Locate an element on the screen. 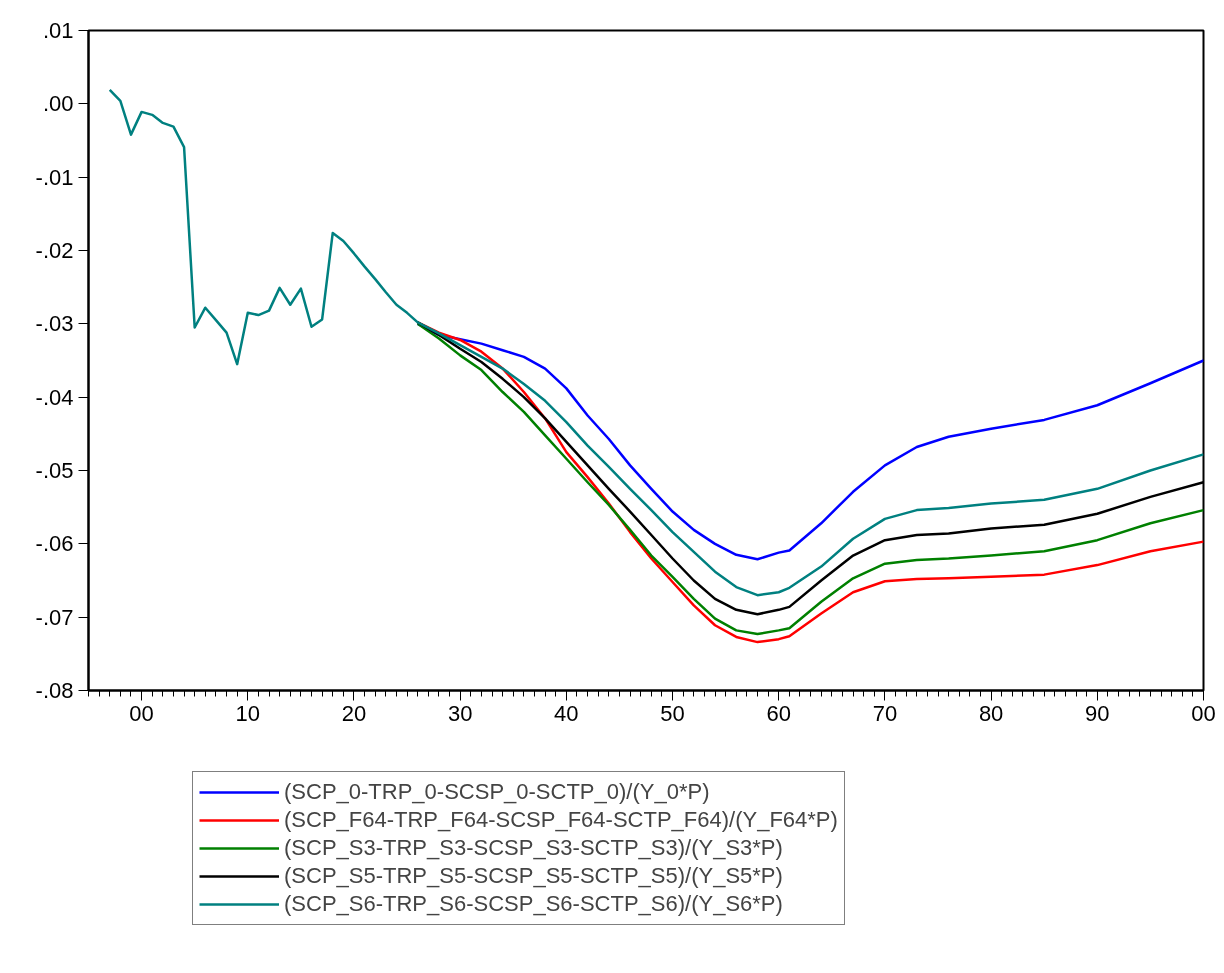  x-tick-label: 80 is located at coordinates (991, 713).